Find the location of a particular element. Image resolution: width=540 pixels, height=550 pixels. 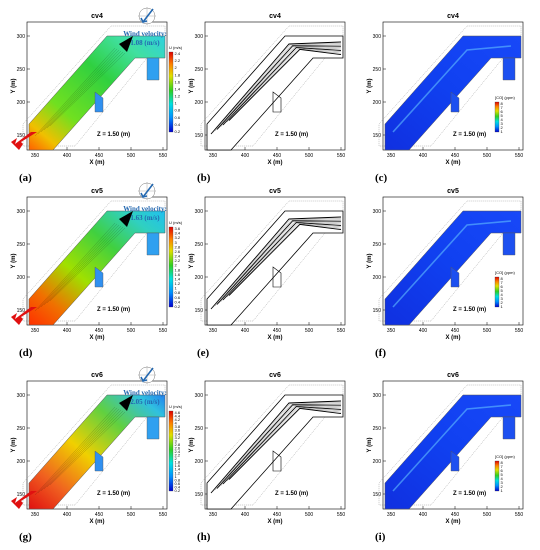

panel-caption: (c) is located at coordinates (381, 178).